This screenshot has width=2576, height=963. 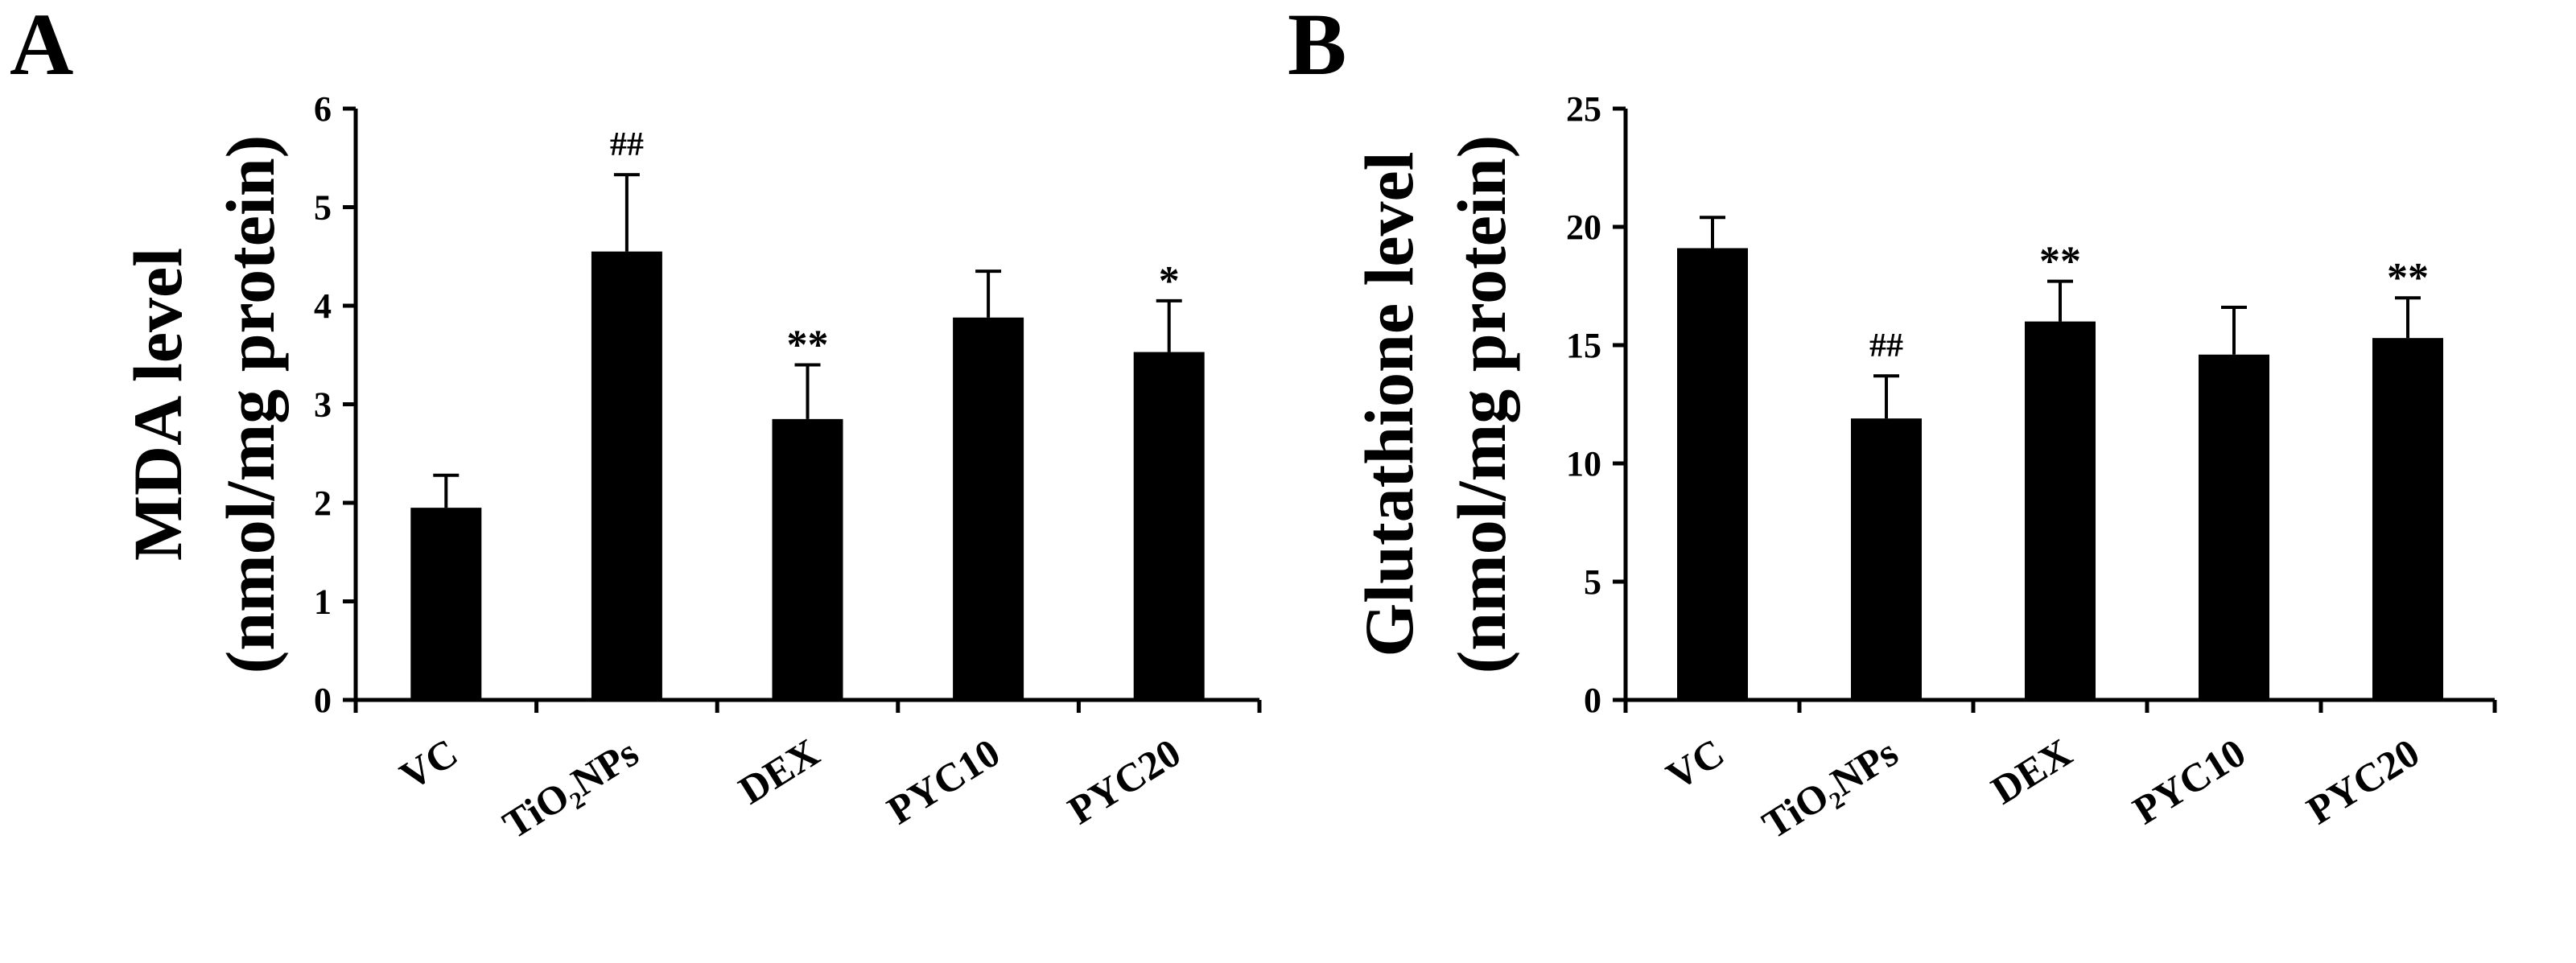 I want to click on y-tick-label: 3, so click(x=323, y=405).